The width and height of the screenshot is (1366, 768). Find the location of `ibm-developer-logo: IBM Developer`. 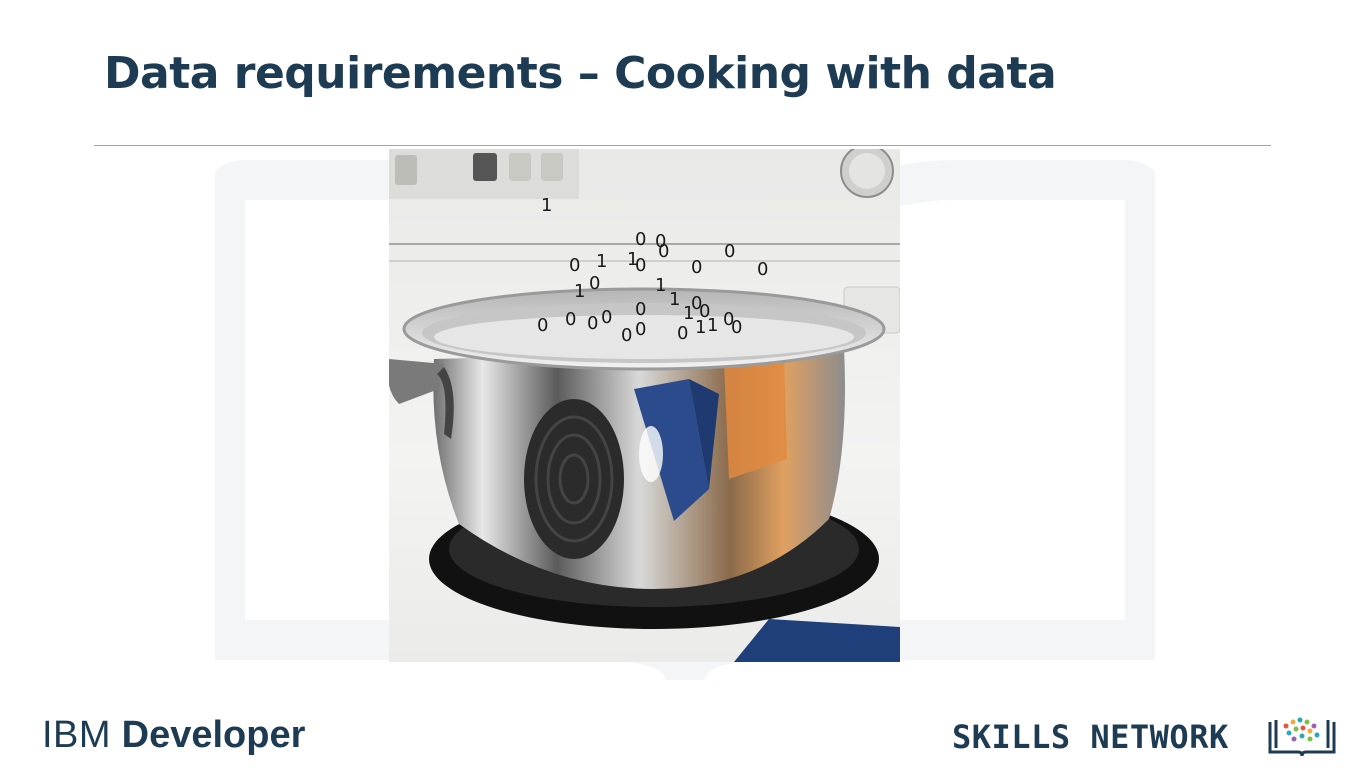

ibm-developer-logo: IBM Developer is located at coordinates (173, 735).